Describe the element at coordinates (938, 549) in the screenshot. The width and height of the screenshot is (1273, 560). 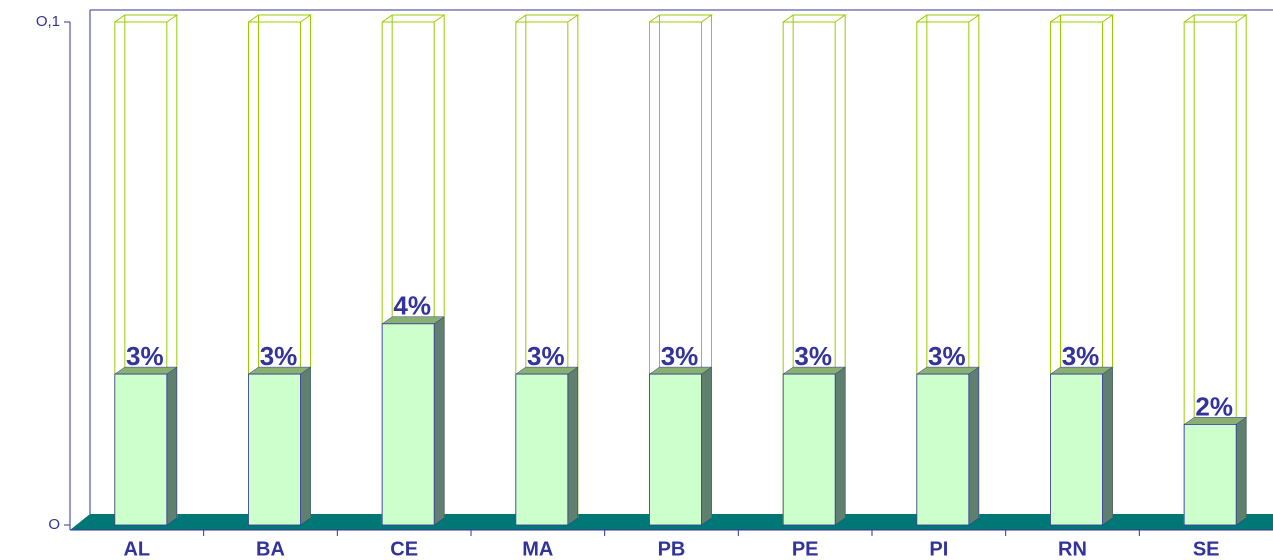
I see `x-tick-label: PI` at that location.